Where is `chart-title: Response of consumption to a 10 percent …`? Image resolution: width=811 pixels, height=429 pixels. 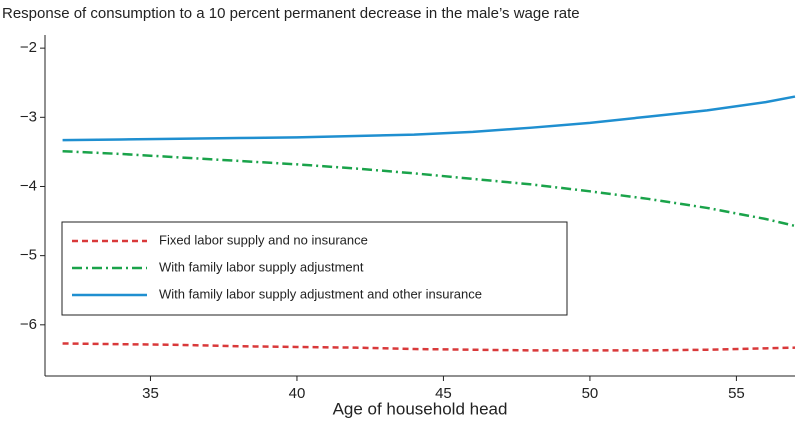 chart-title: Response of consumption to a 10 percent … is located at coordinates (291, 13).